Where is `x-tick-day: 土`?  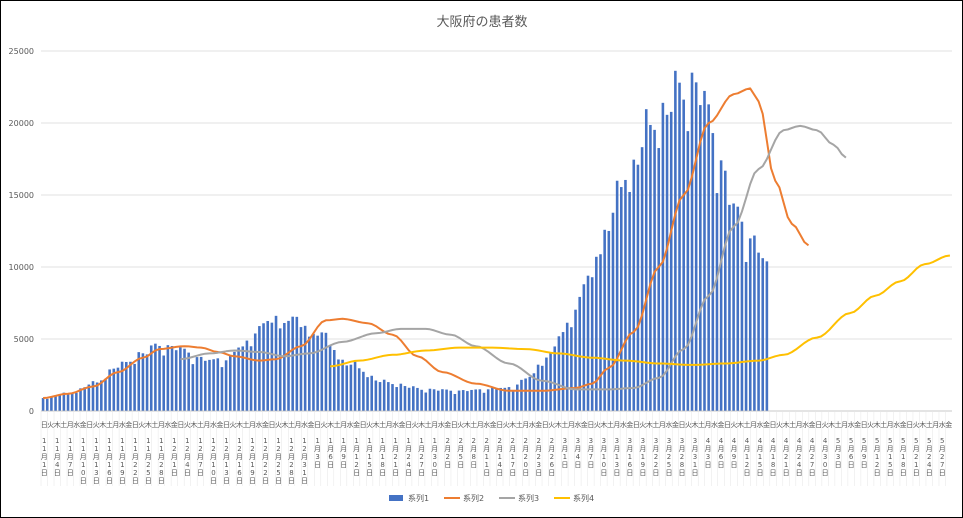 x-tick-day: 土 is located at coordinates (655, 424).